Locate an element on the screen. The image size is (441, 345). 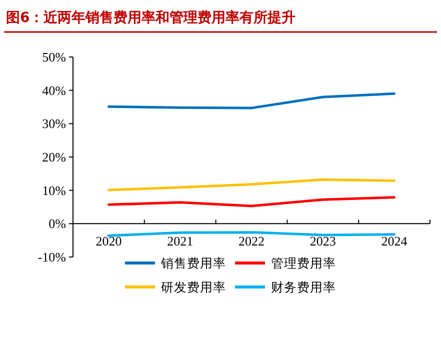
y-tick-label: 50% is located at coordinates (54, 57).